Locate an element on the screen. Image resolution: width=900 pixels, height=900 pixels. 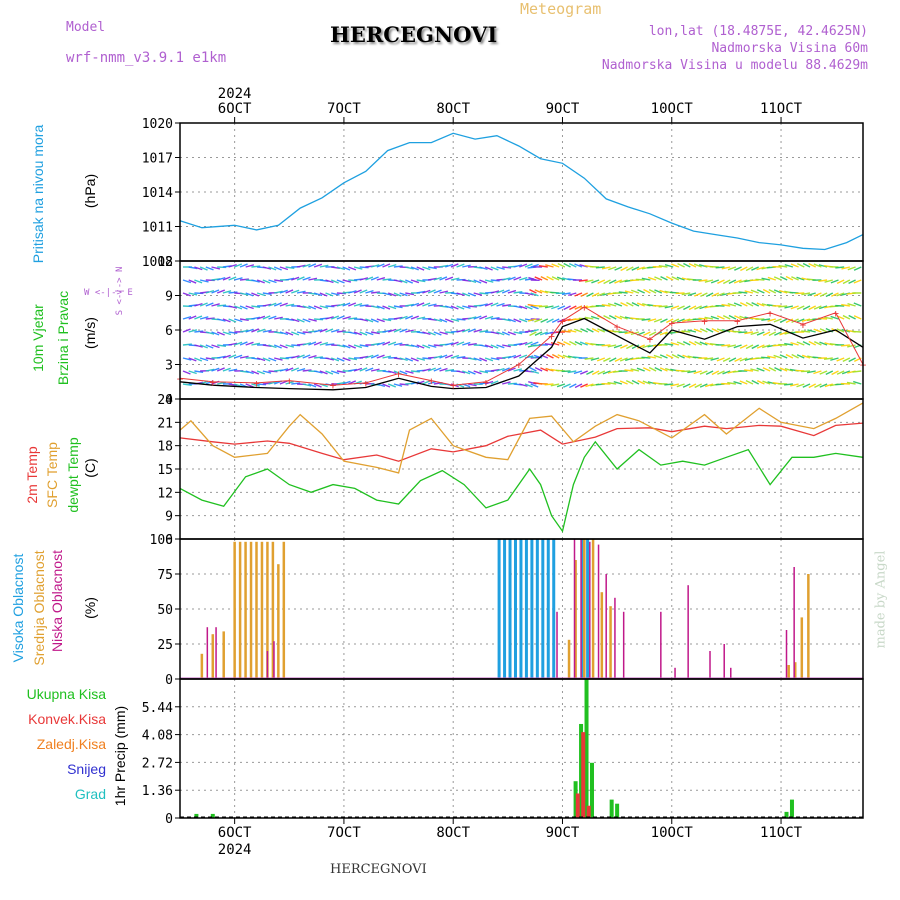
meteogram-label: Meteogram is located at coordinates (561, 9).